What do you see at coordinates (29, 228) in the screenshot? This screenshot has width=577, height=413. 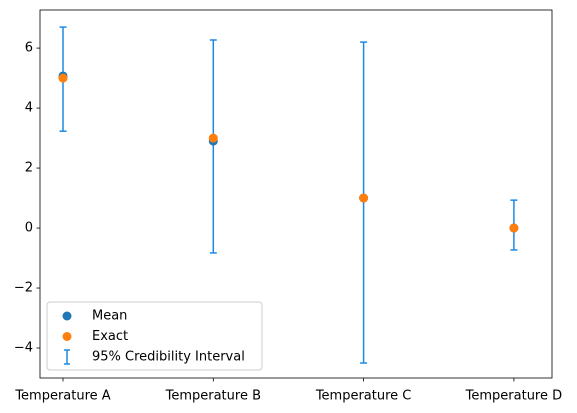 I see `y-tick-label: 0` at bounding box center [29, 228].